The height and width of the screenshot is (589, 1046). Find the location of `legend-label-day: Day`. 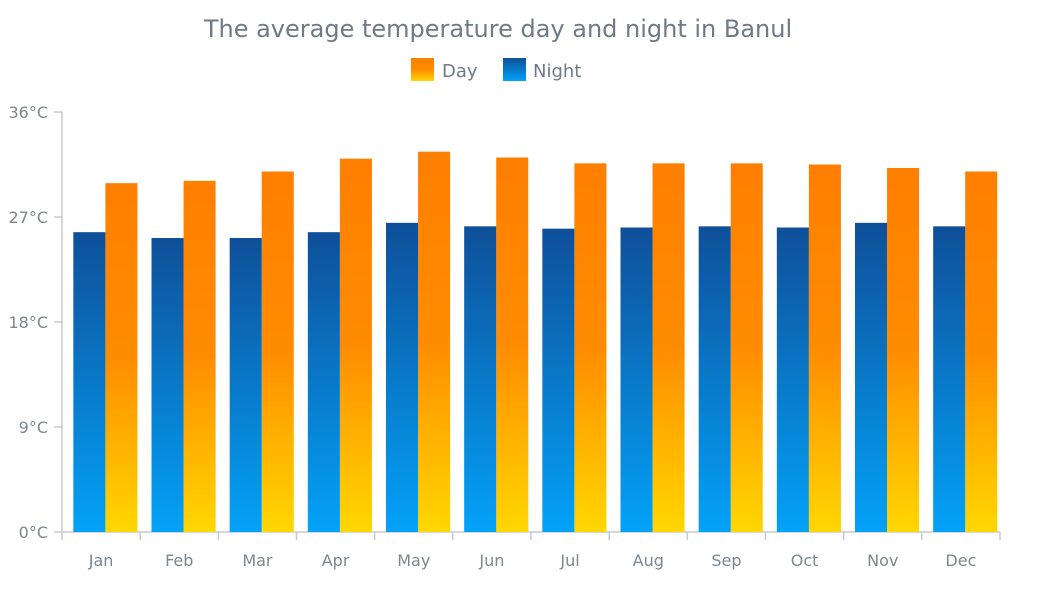

legend-label-day: Day is located at coordinates (460, 71).